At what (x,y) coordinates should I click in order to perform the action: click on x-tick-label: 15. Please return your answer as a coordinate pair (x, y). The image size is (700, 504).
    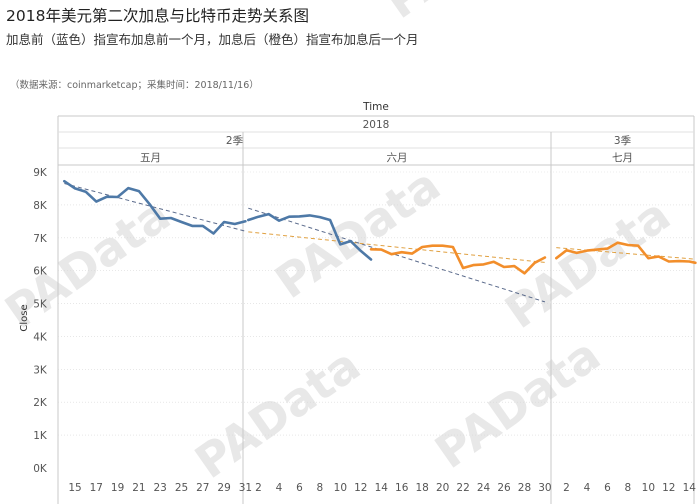
    Looking at the image, I should click on (74, 488).